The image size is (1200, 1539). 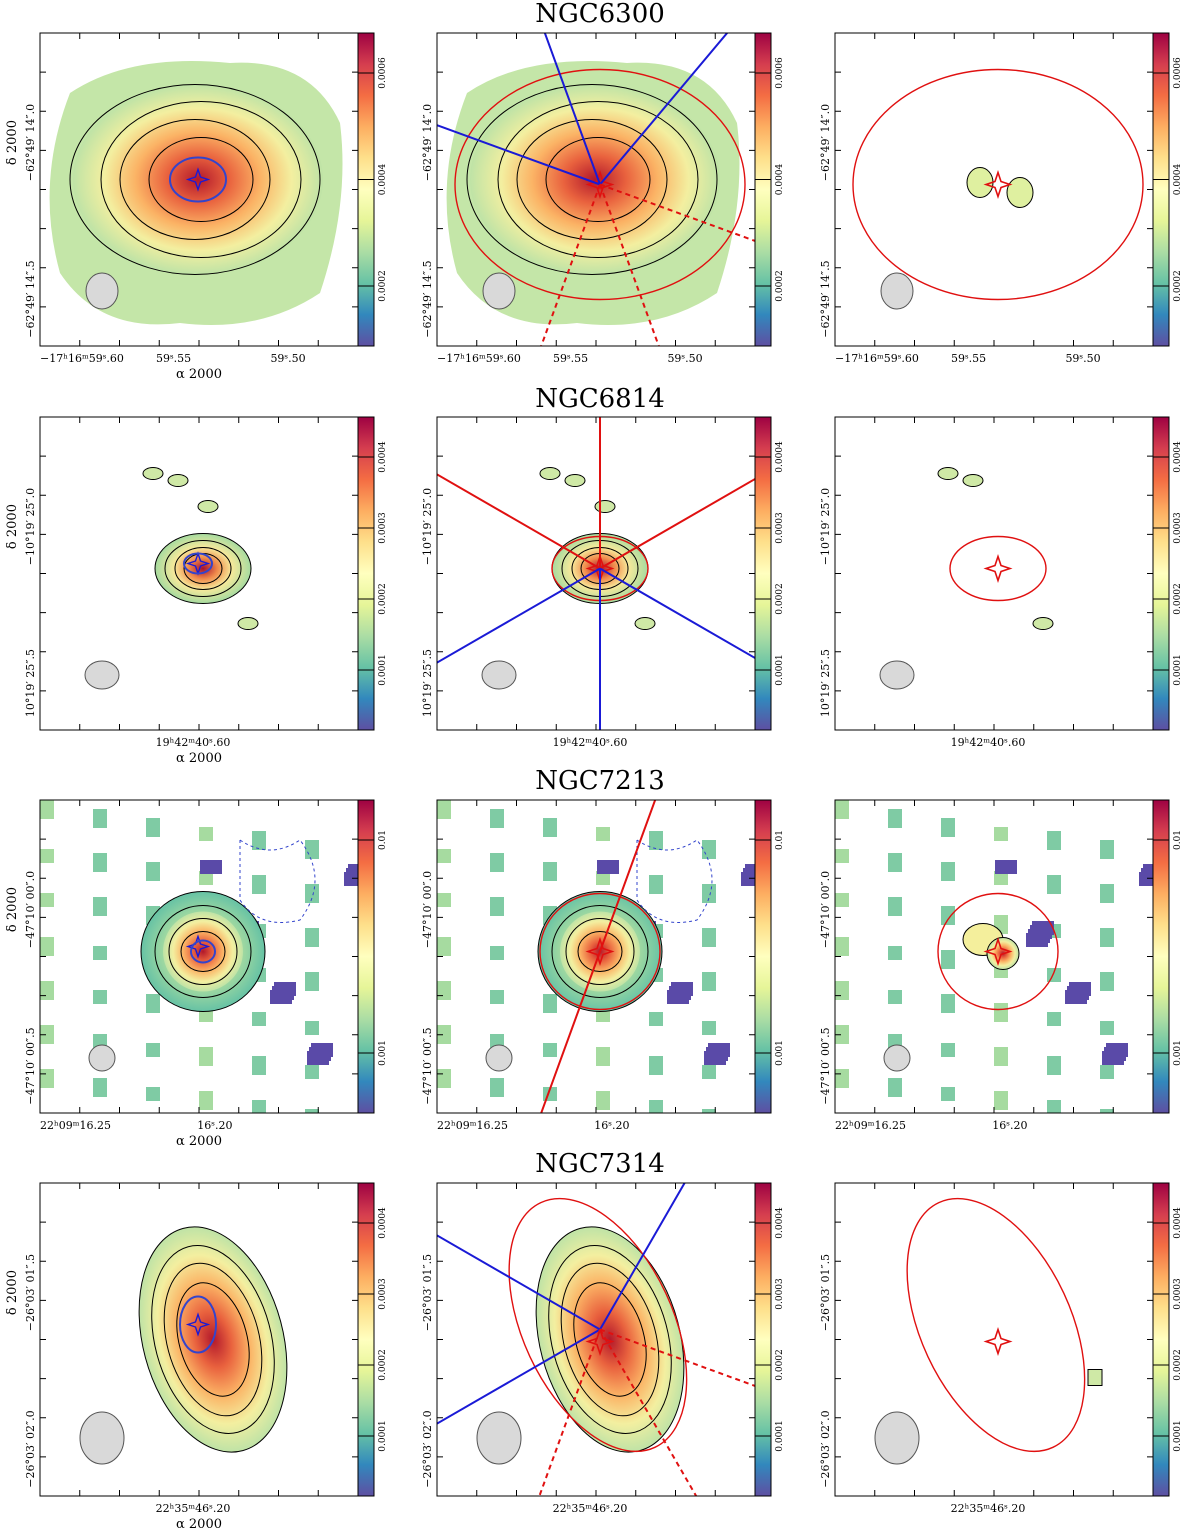 What do you see at coordinates (674, 881) in the screenshot?
I see `negative-contour` at bounding box center [674, 881].